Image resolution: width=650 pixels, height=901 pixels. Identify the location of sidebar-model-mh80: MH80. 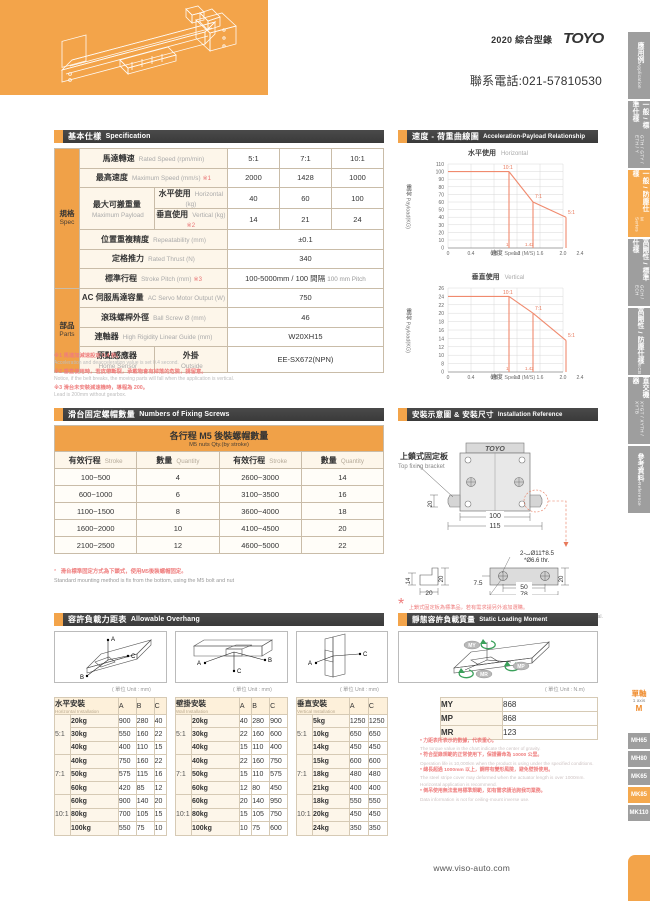
(639, 759).